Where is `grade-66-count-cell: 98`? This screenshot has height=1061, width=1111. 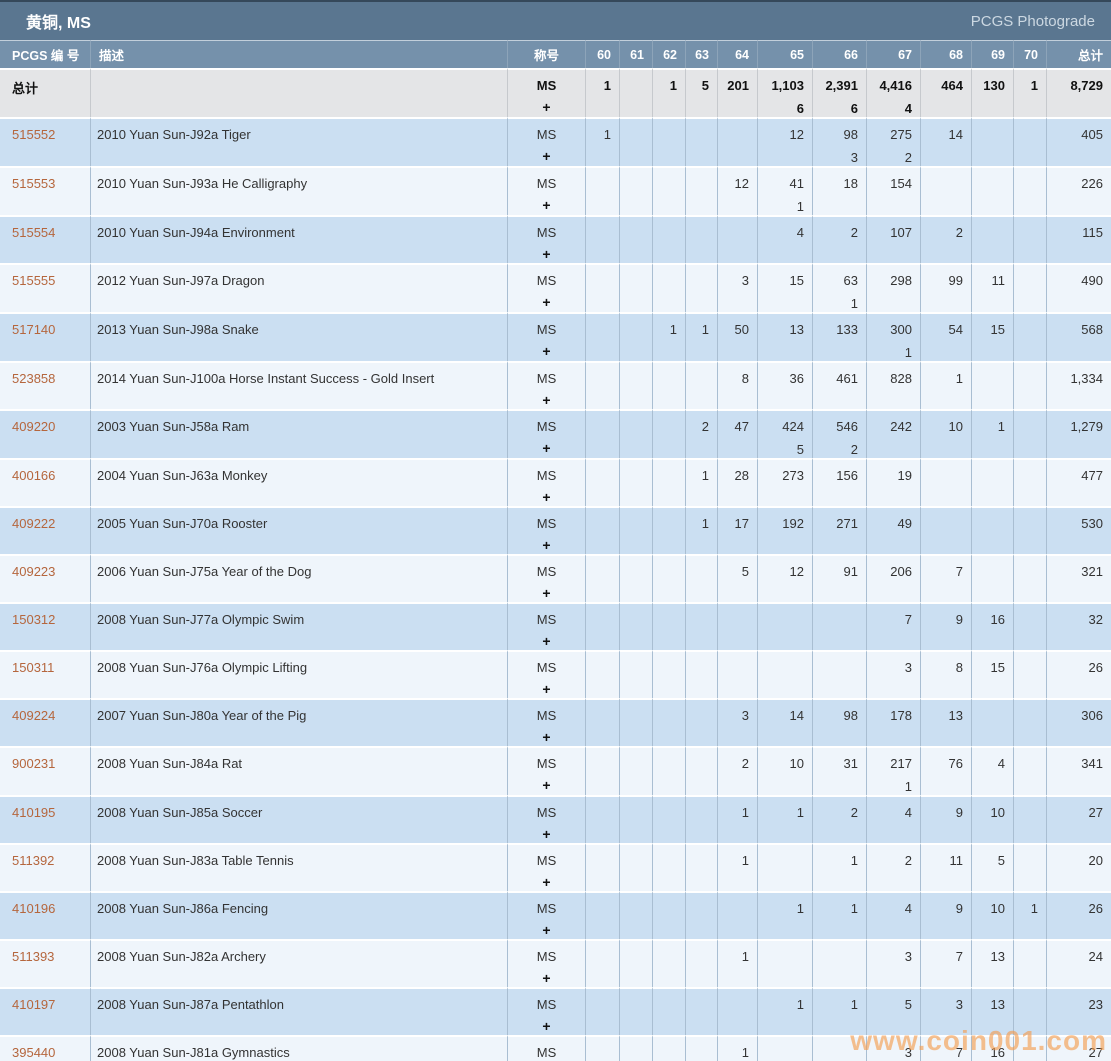 grade-66-count-cell: 98 is located at coordinates (839, 722).